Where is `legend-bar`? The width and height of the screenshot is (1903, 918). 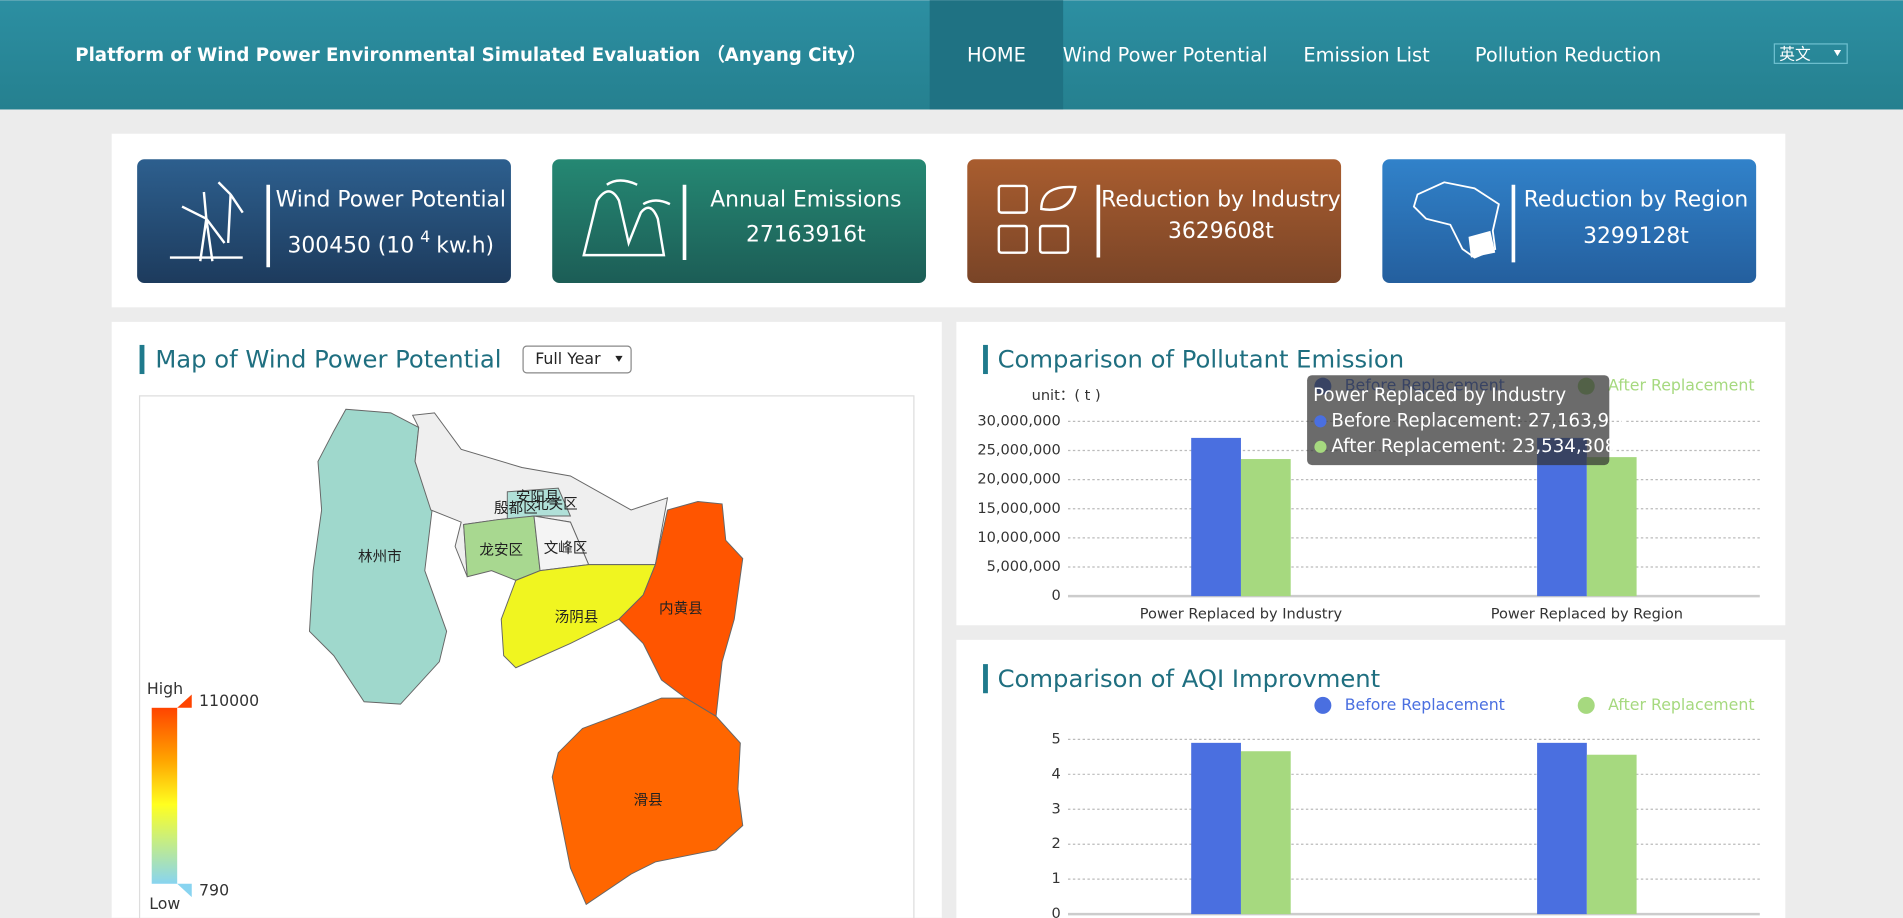 legend-bar is located at coordinates (164, 795).